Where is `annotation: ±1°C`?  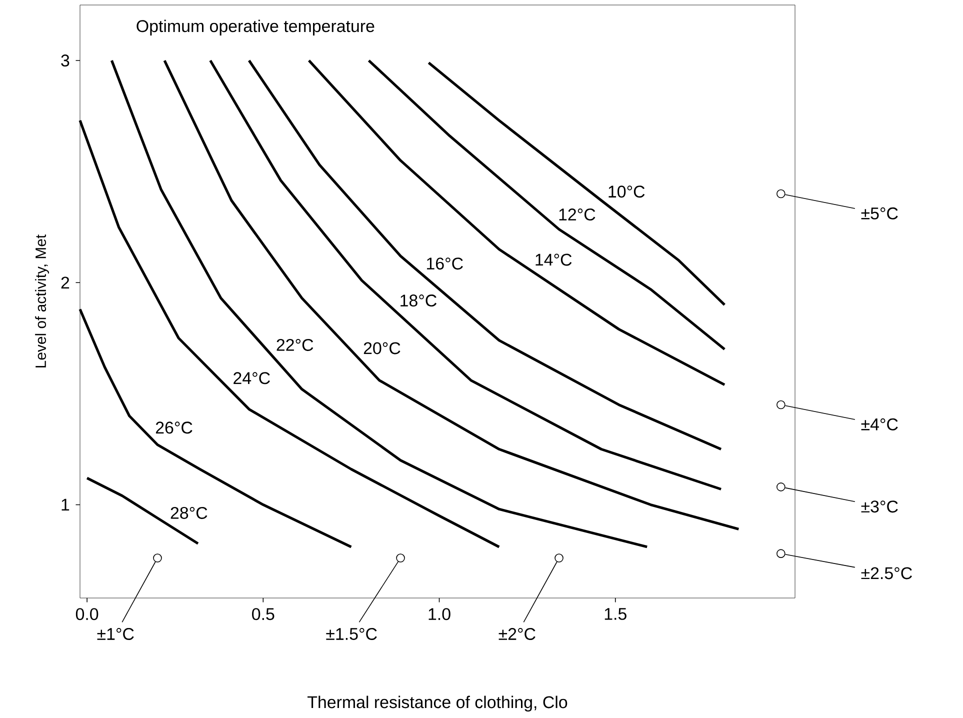 annotation: ±1°C is located at coordinates (115, 634).